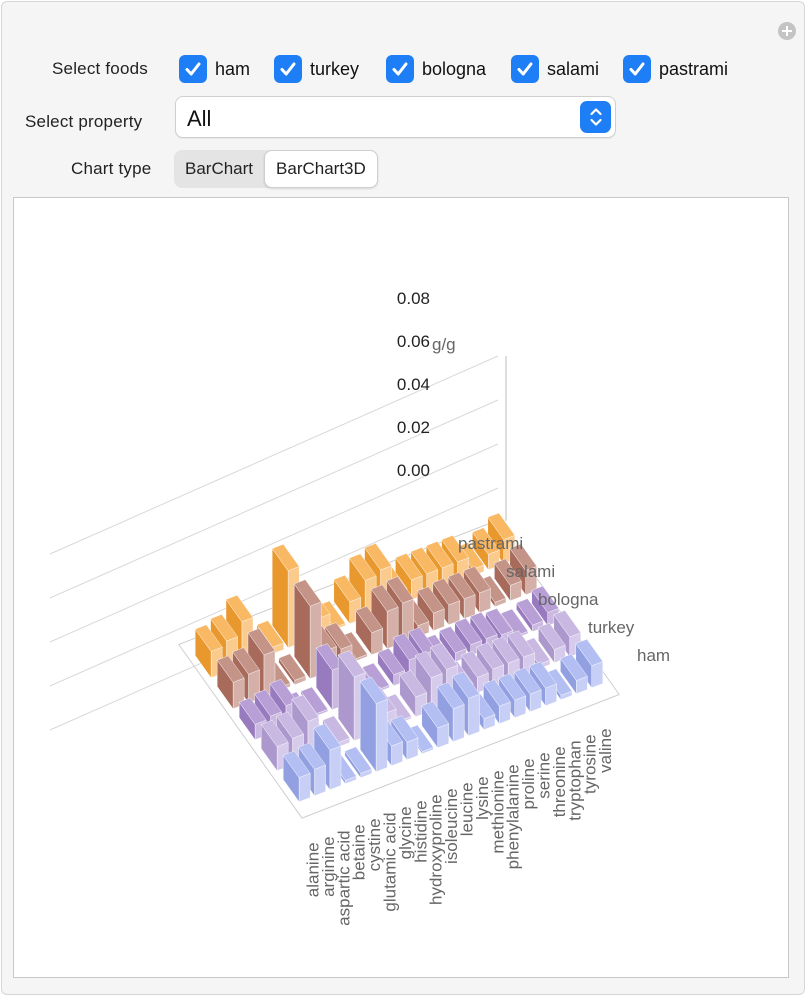 Image resolution: width=808 pixels, height=998 pixels. I want to click on category-label: serine, so click(544, 775).